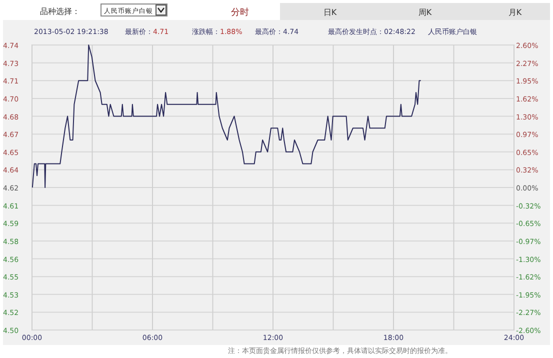  What do you see at coordinates (425, 12) in the screenshot?
I see `text: 周K` at bounding box center [425, 12].